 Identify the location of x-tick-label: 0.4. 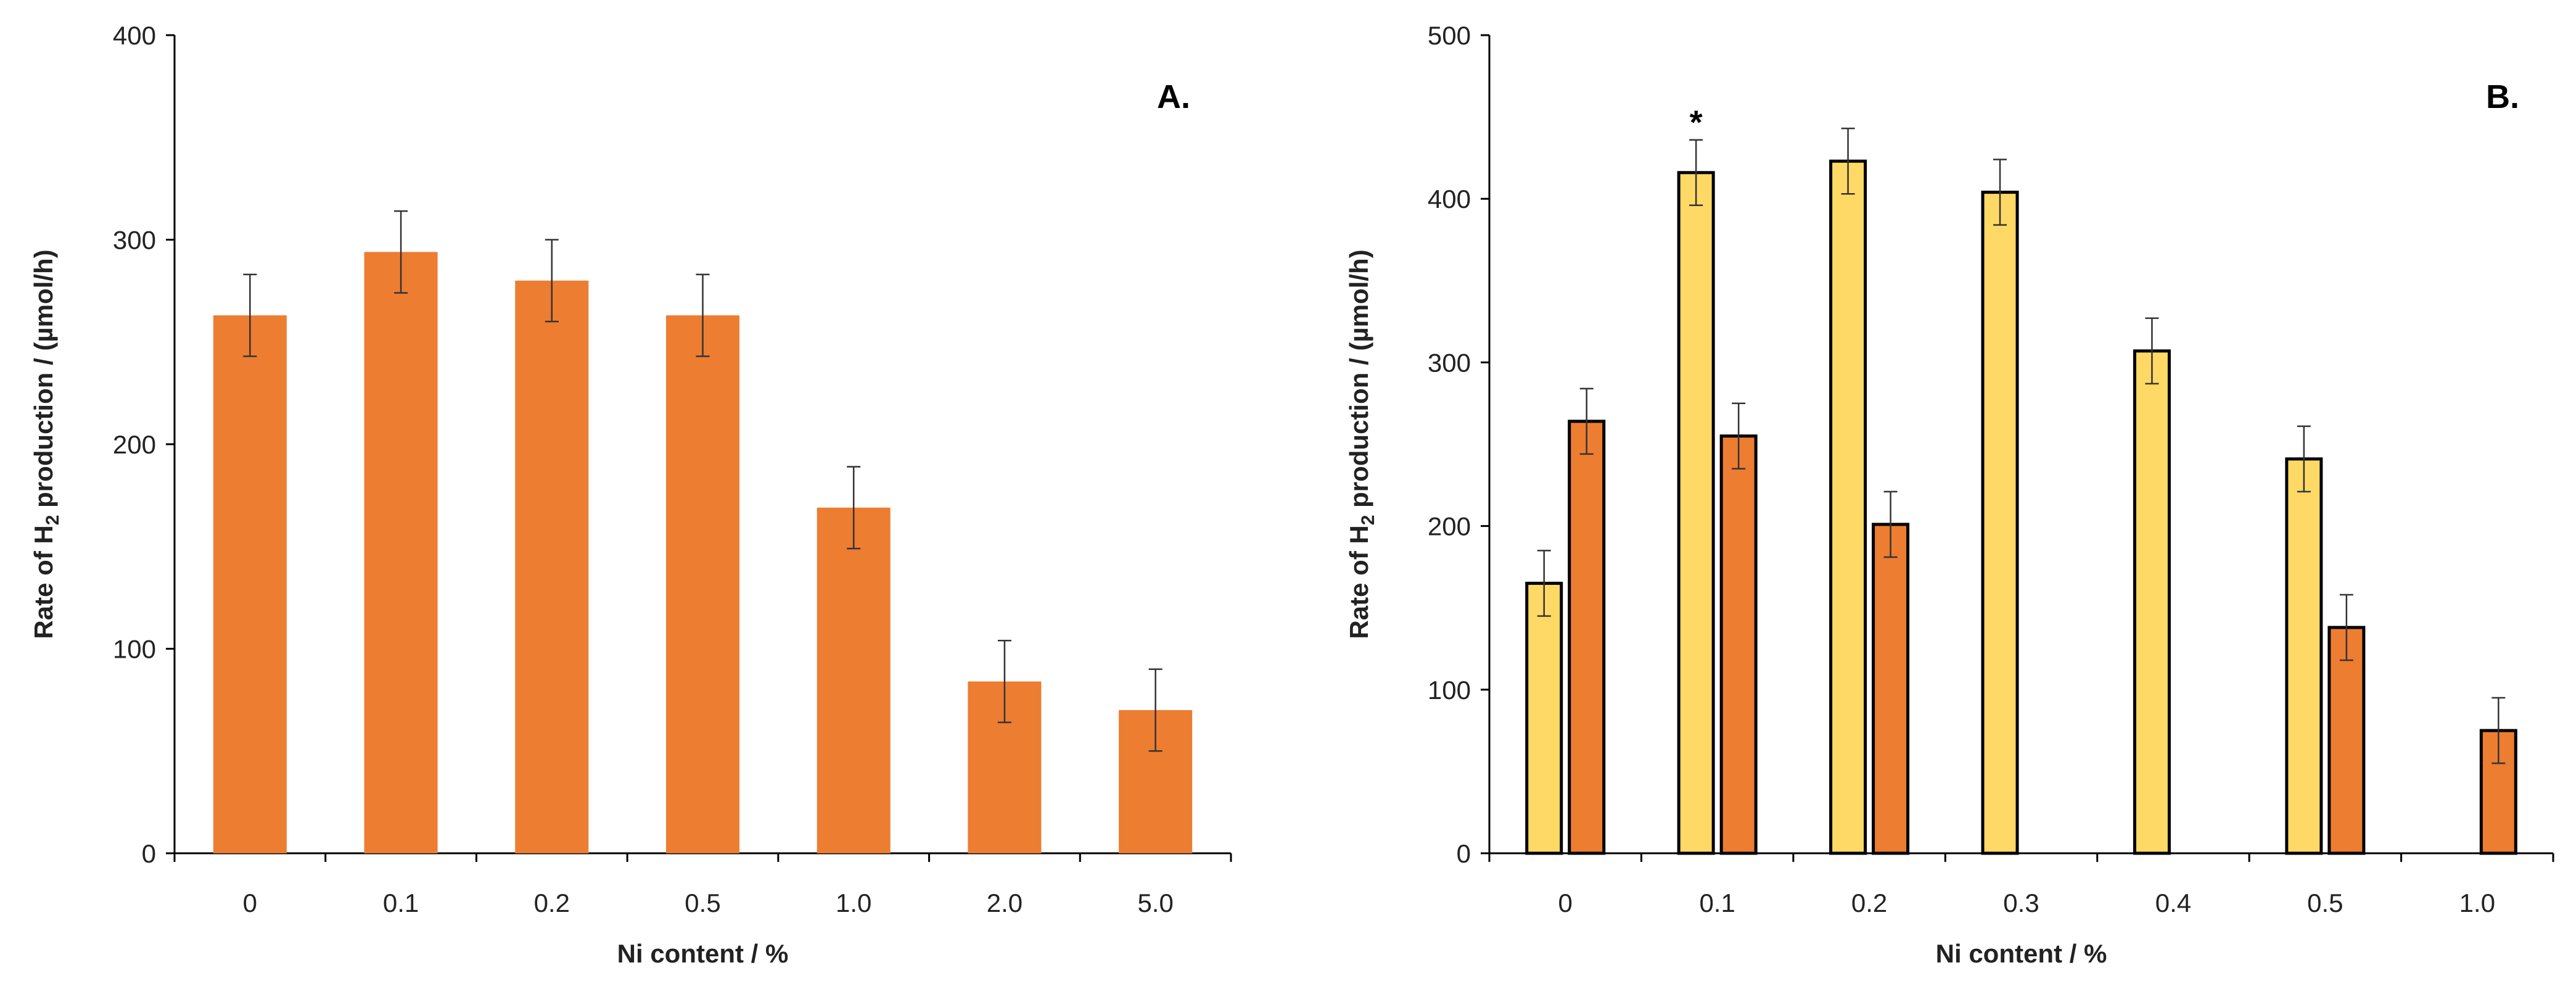
(2173, 902).